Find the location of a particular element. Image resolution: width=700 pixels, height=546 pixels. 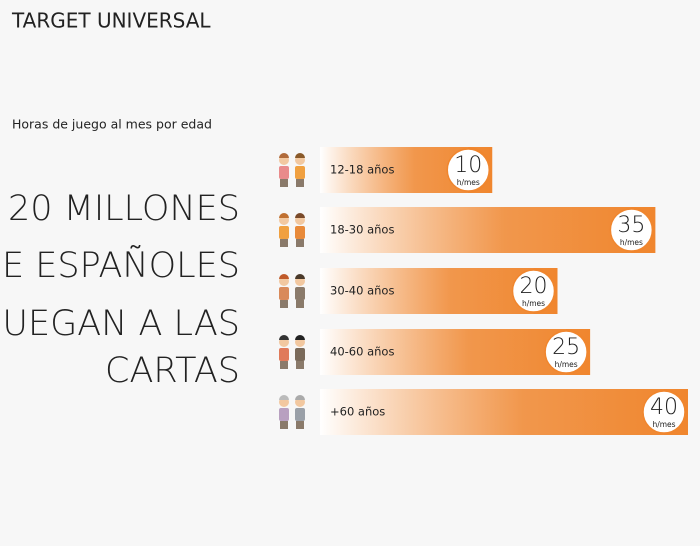

headline-line: JUEGAN A LAS is located at coordinates (120, 324).